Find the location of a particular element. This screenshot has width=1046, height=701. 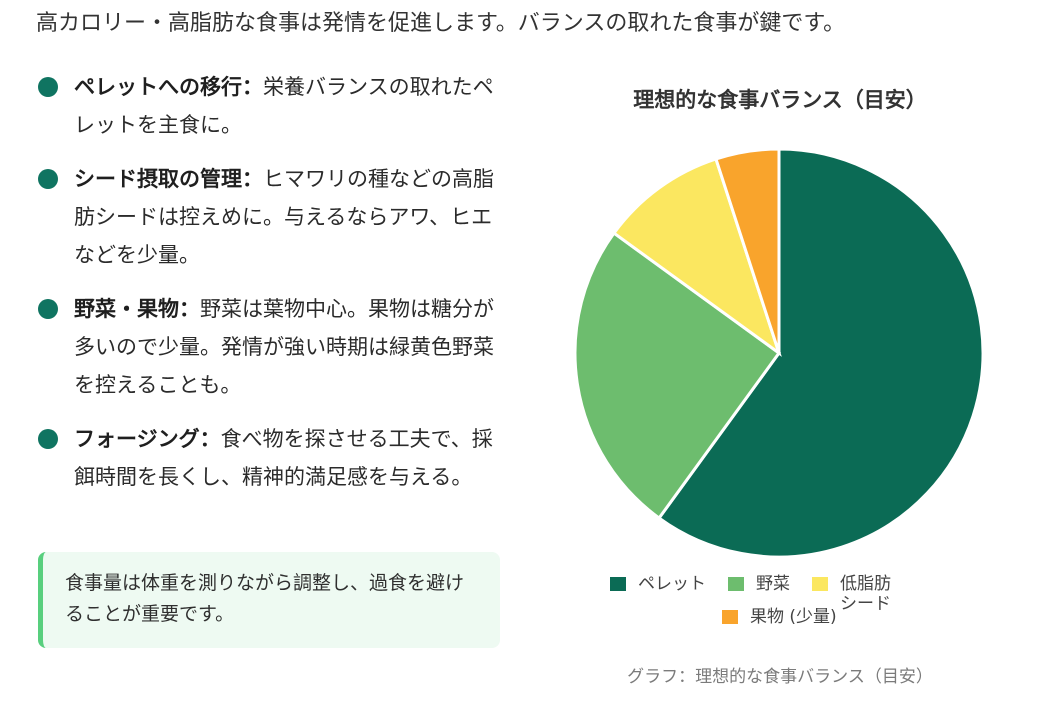

pie-slice-low-fat-seed is located at coordinates (696, 257).